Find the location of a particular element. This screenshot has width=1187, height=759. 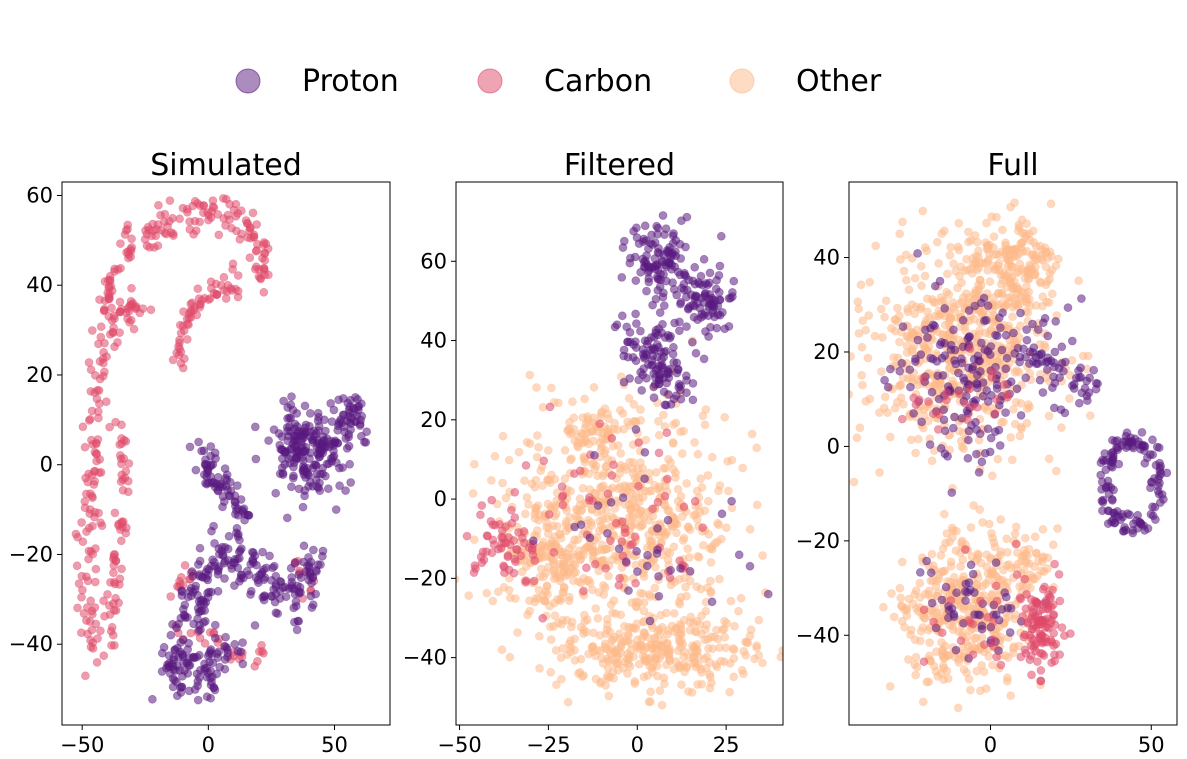

y-tick-label: 40 is located at coordinates (433, 341).